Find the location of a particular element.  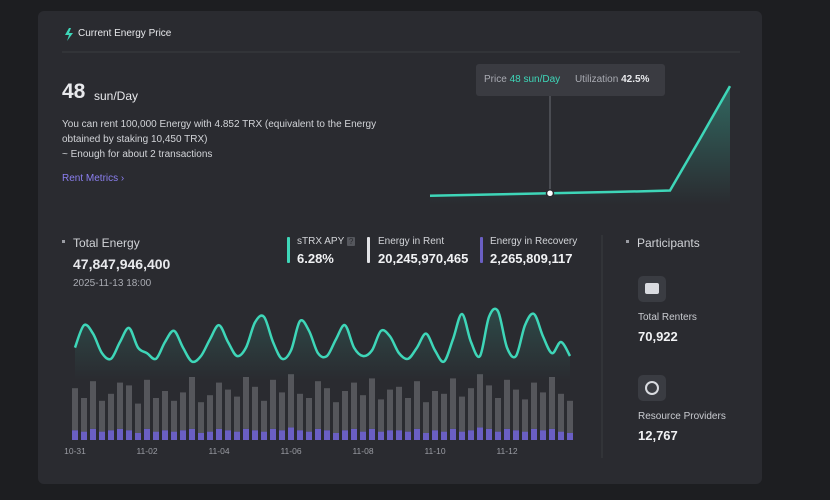

participant-label: Total Renters is located at coordinates (667, 317).